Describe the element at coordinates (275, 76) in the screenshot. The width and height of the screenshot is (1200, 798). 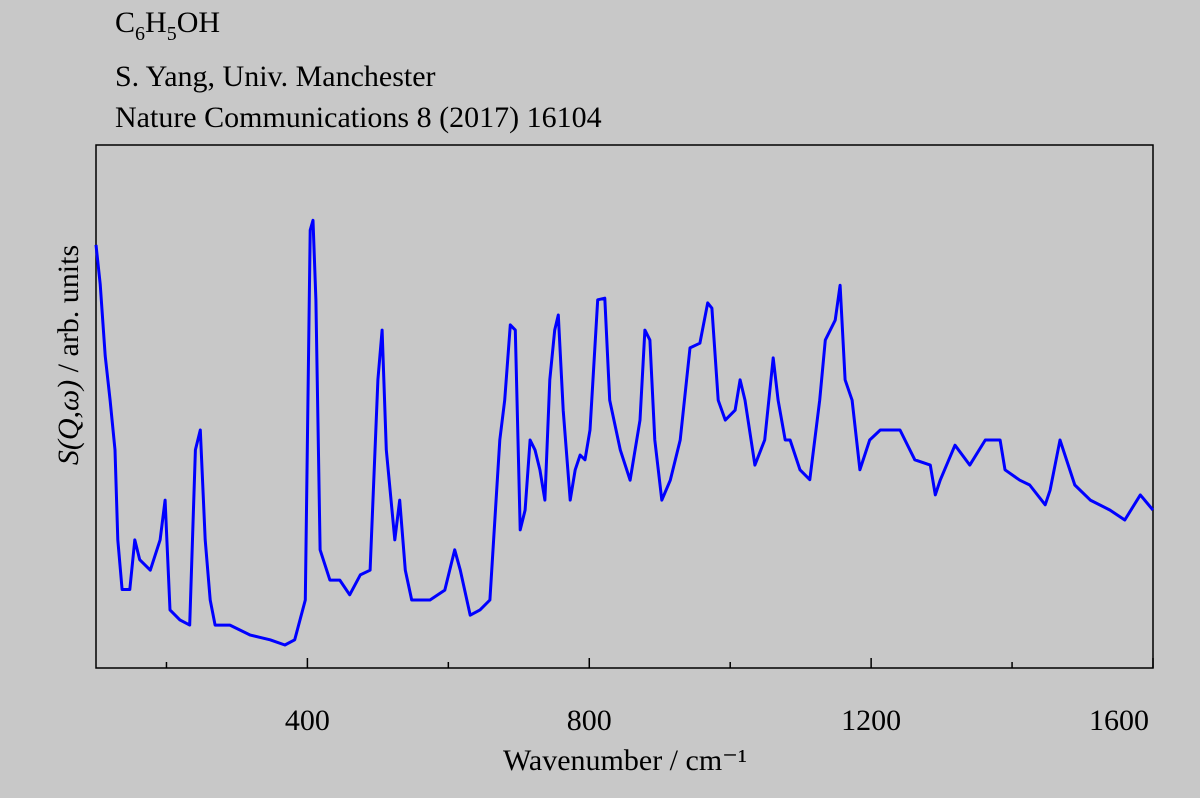
I see `chart-subtitle: S. Yang, Univ. Manchester` at that location.